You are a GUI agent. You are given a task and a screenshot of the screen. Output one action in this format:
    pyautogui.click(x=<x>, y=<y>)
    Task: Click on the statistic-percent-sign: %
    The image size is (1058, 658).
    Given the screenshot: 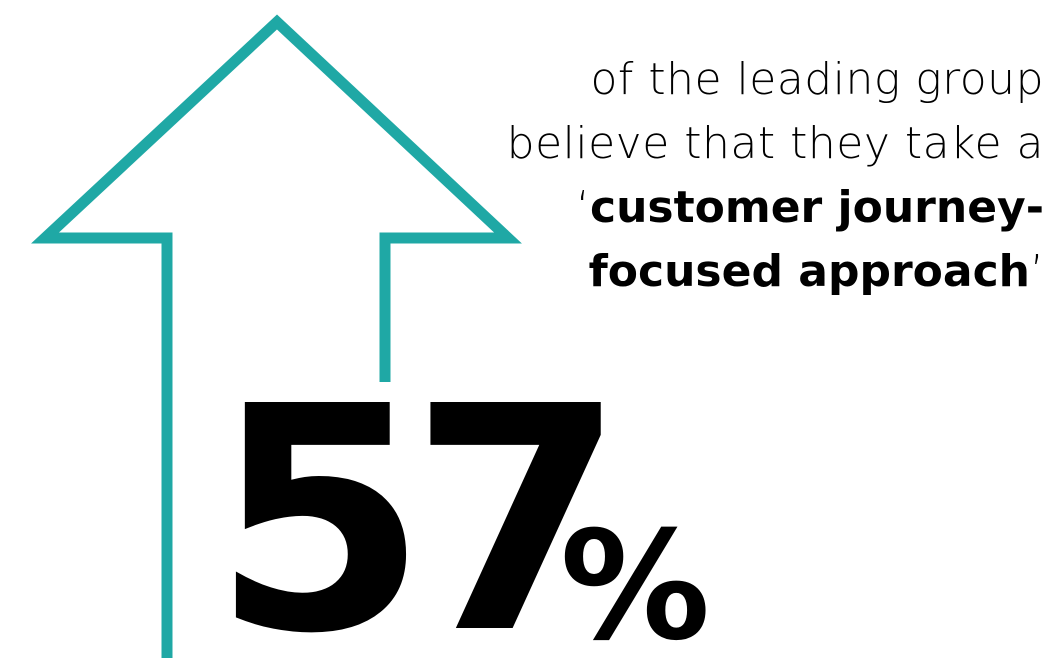 What is the action you would take?
    pyautogui.click(x=635, y=579)
    